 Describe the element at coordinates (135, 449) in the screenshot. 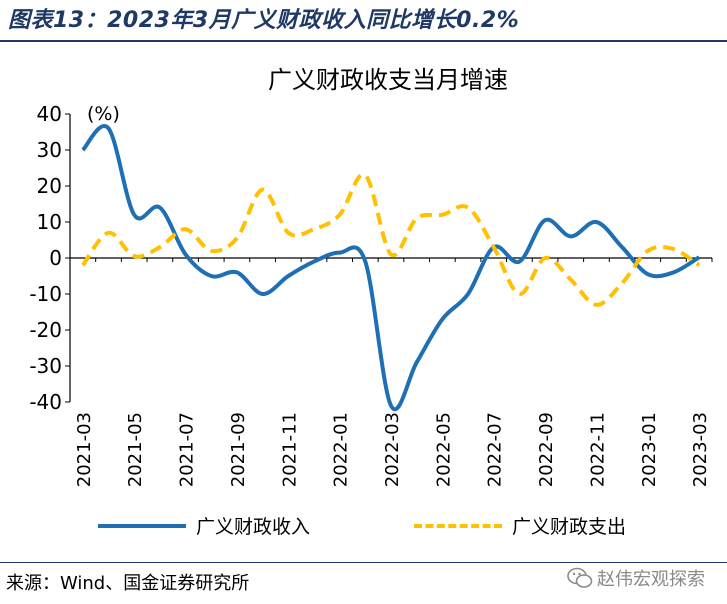

I see `x-tick-label: 2021-05` at that location.